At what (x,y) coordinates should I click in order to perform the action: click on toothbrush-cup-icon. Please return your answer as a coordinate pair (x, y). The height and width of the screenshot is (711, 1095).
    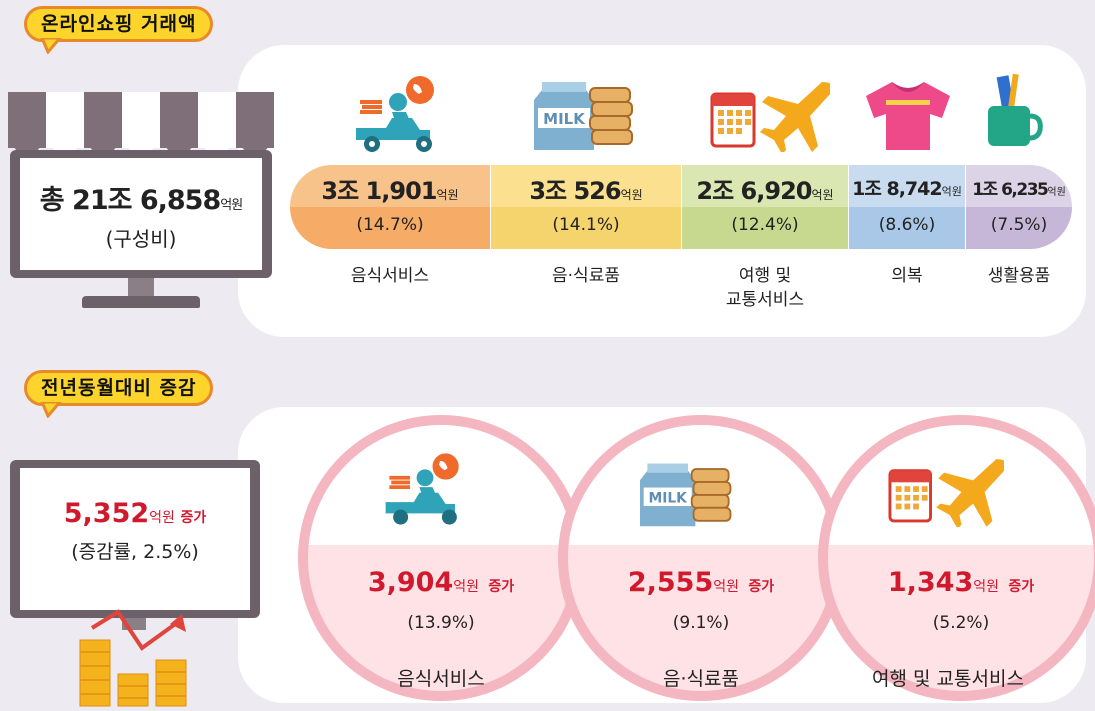
    Looking at the image, I should click on (1015, 109).